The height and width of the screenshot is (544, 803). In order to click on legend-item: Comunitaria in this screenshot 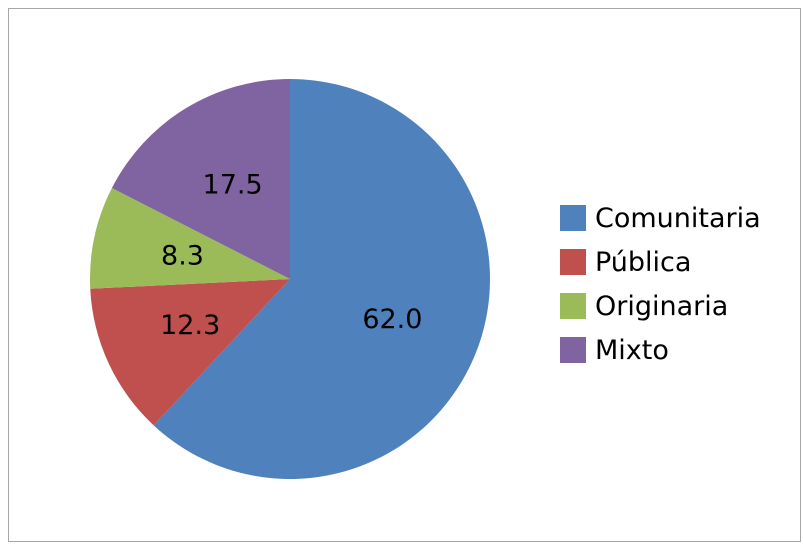, I will do `click(660, 218)`.